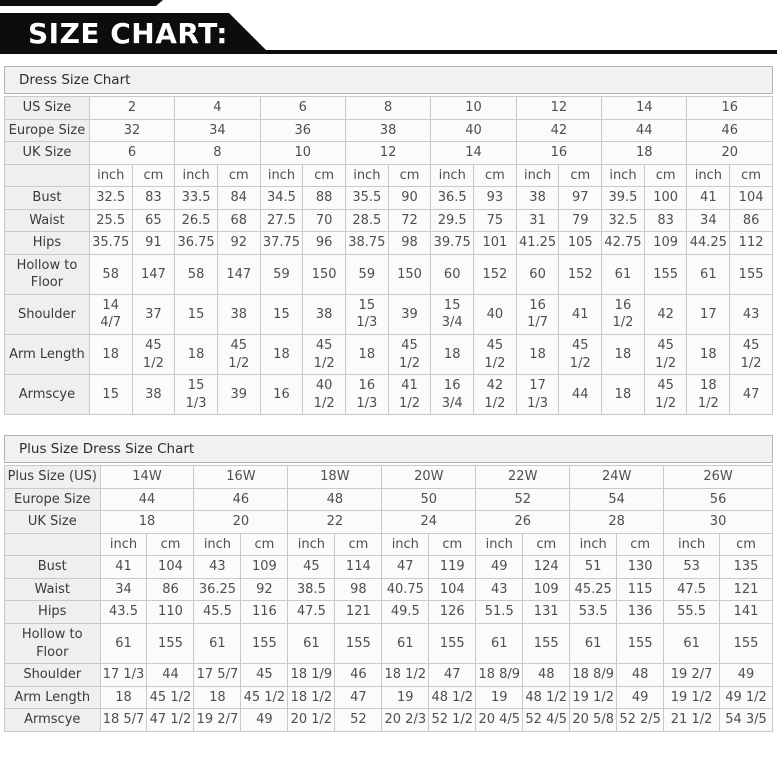 This screenshot has height=777, width=777. I want to click on value-cell: 45, so click(264, 675).